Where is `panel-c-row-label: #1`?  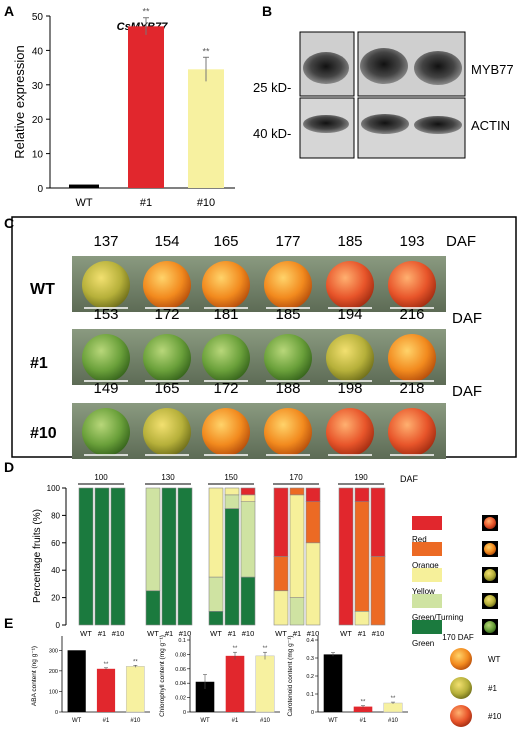 panel-c-row-label: #1 is located at coordinates (39, 363).